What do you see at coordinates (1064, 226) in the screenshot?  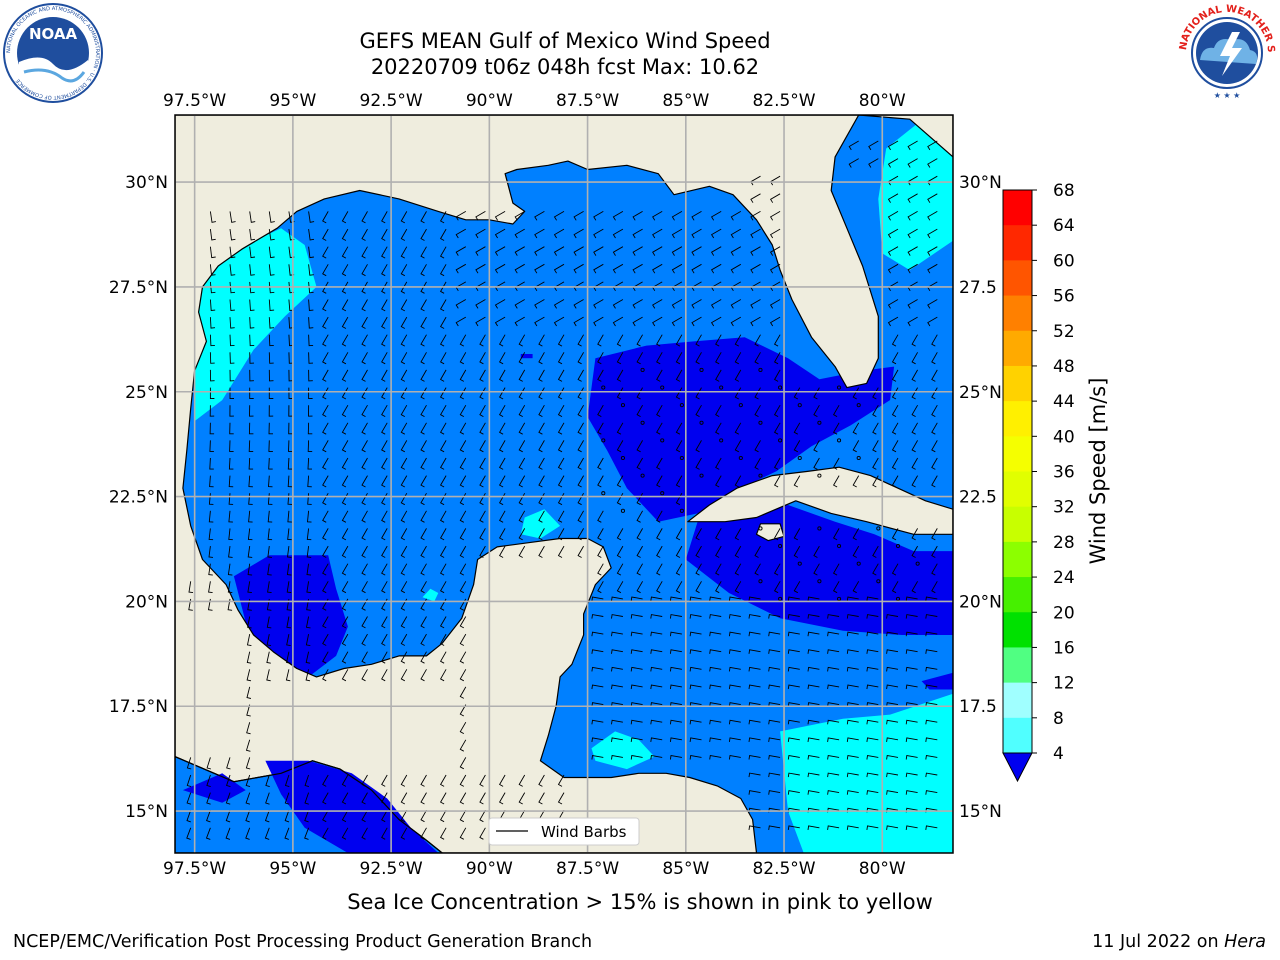 I see `colorbar-tick-label: 64` at bounding box center [1064, 226].